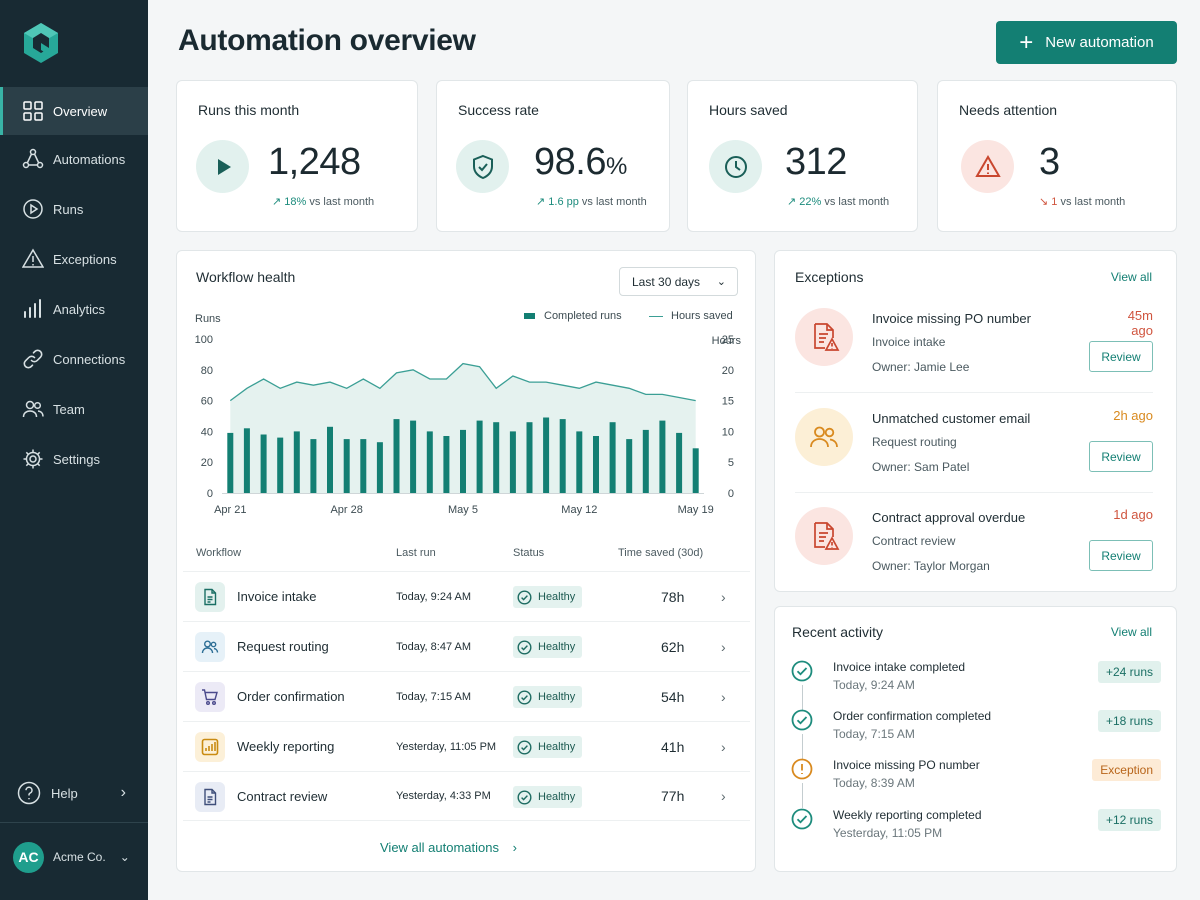  What do you see at coordinates (914, 442) in the screenshot?
I see `exception-source: Request routing` at bounding box center [914, 442].